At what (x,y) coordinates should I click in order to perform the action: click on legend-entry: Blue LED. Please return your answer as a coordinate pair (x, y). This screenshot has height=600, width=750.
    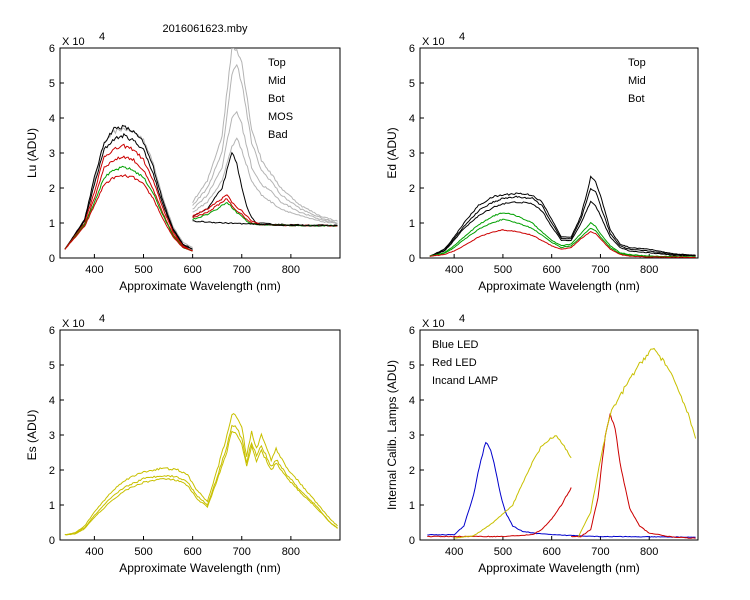
    Looking at the image, I should click on (455, 345).